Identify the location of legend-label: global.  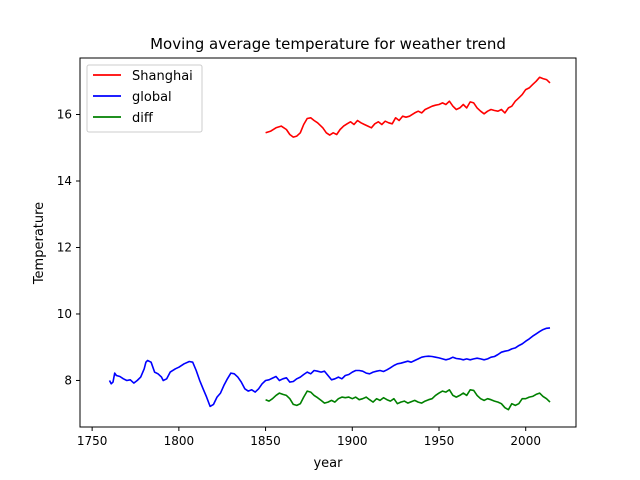
(152, 97).